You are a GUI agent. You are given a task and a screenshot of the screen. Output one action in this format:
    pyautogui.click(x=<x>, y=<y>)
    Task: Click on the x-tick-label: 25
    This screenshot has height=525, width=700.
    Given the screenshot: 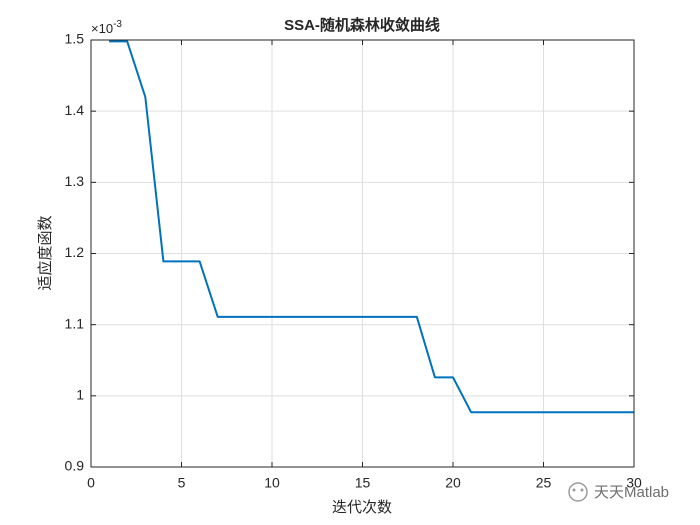 What is the action you would take?
    pyautogui.click(x=544, y=483)
    